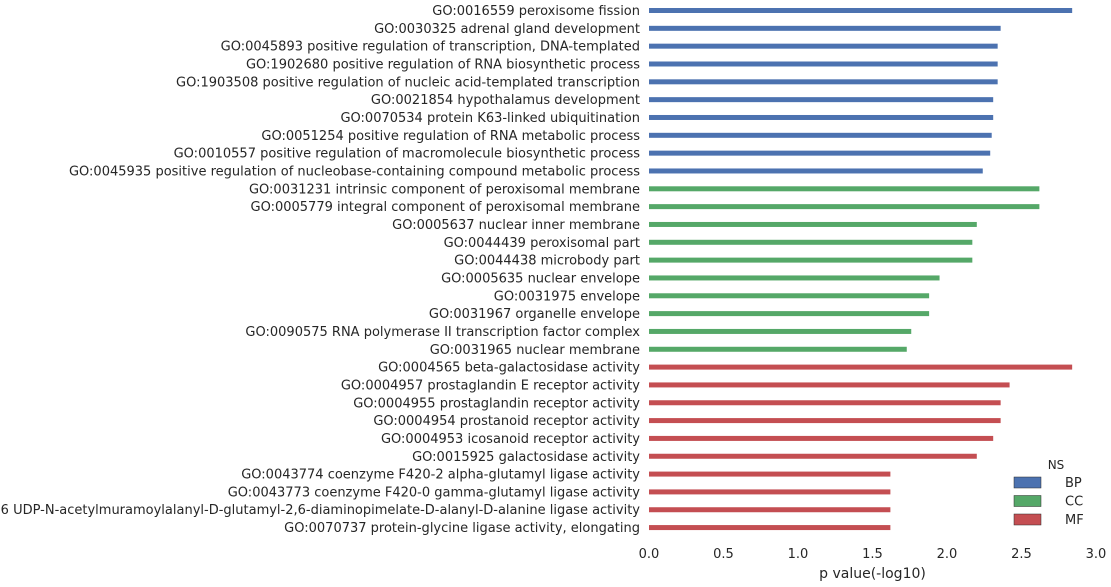 The width and height of the screenshot is (1111, 587). I want to click on x-tick-label: 1.0, so click(798, 554).